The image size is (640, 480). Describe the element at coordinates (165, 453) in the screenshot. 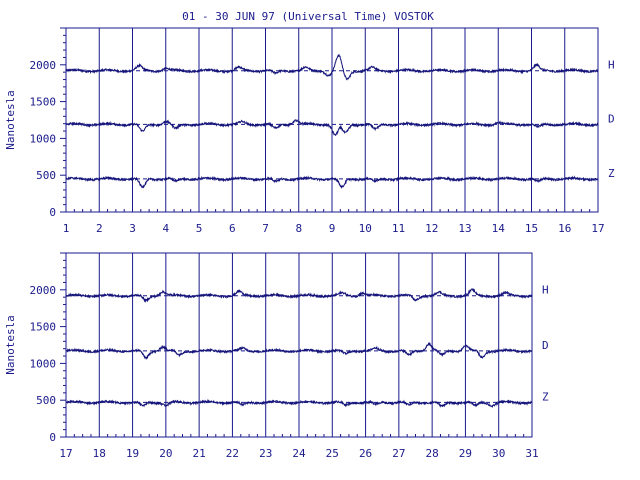

I see `x-tick-label: 20` at that location.